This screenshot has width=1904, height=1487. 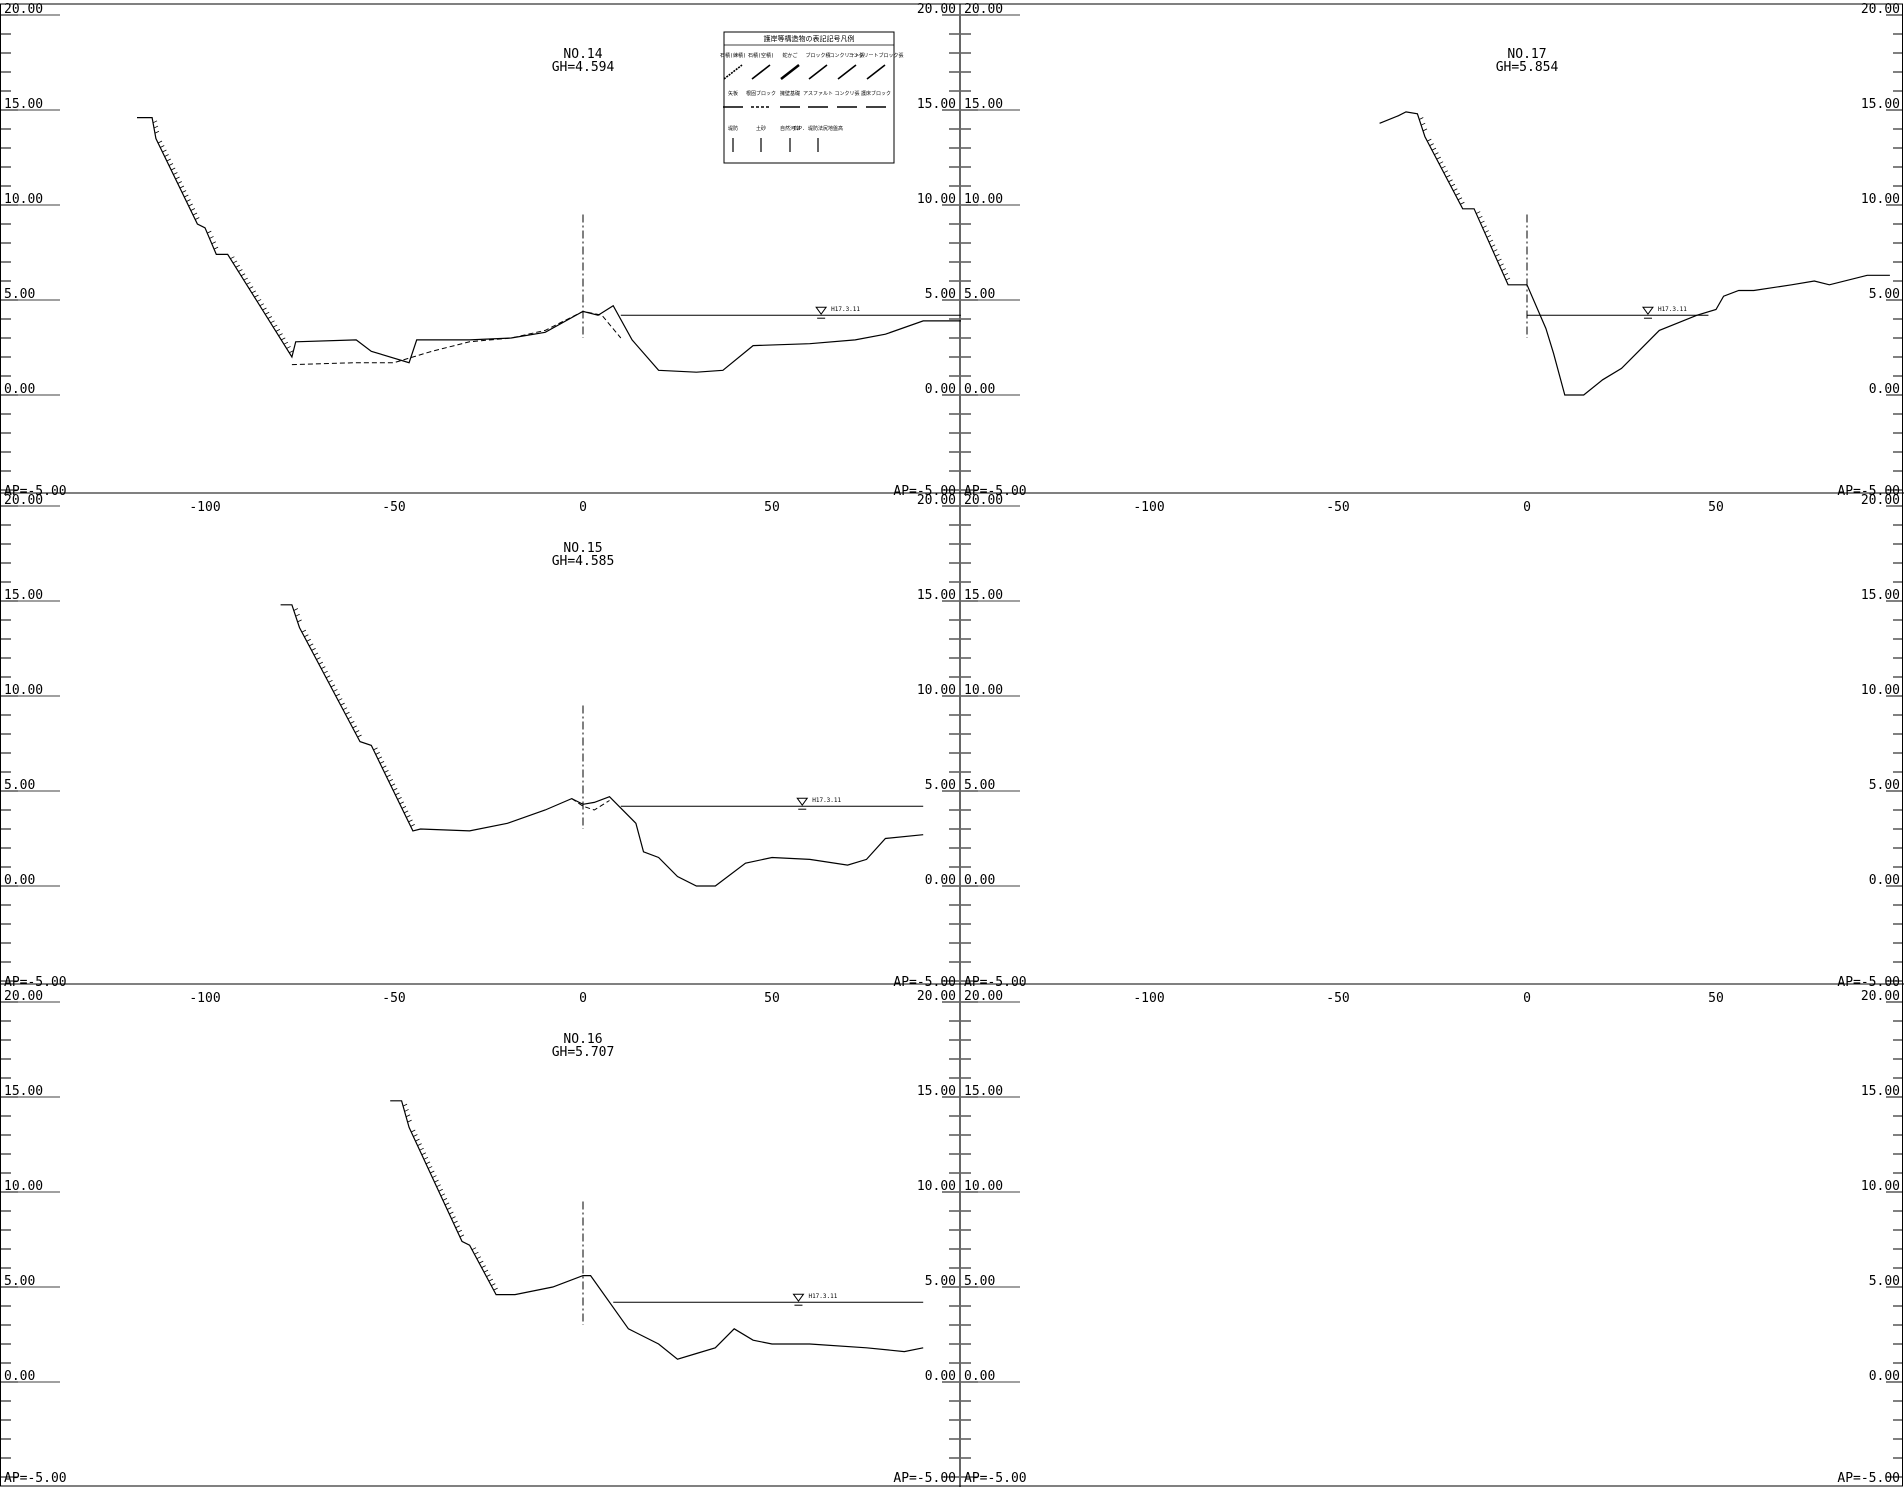 What do you see at coordinates (789, 55) in the screenshot?
I see `legend-item-label: 蛇かご` at bounding box center [789, 55].